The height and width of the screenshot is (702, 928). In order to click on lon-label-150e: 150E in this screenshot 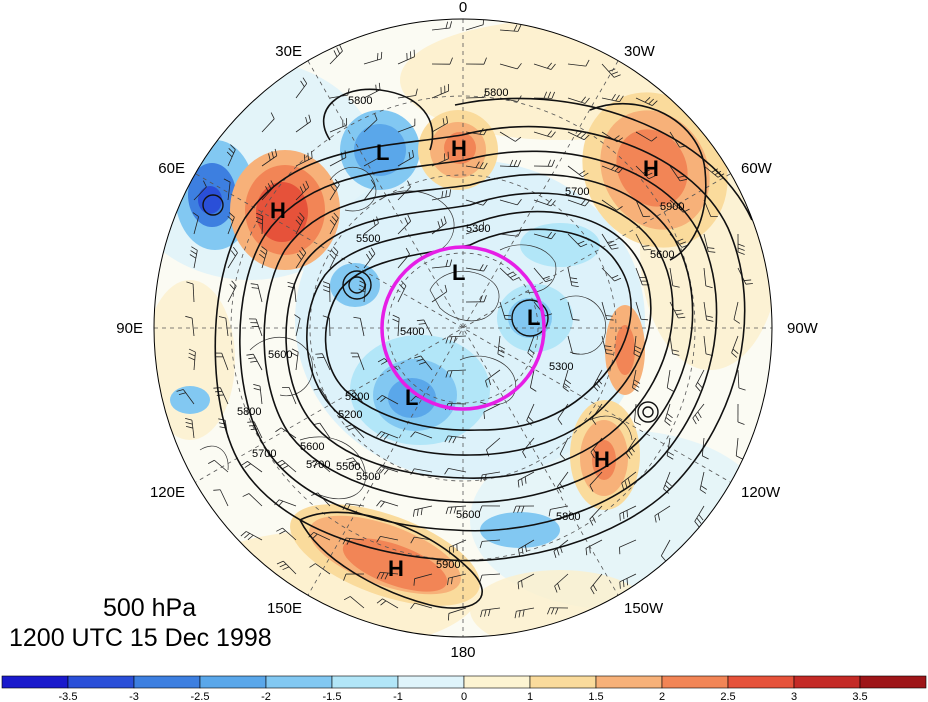, I will do `click(284, 608)`.